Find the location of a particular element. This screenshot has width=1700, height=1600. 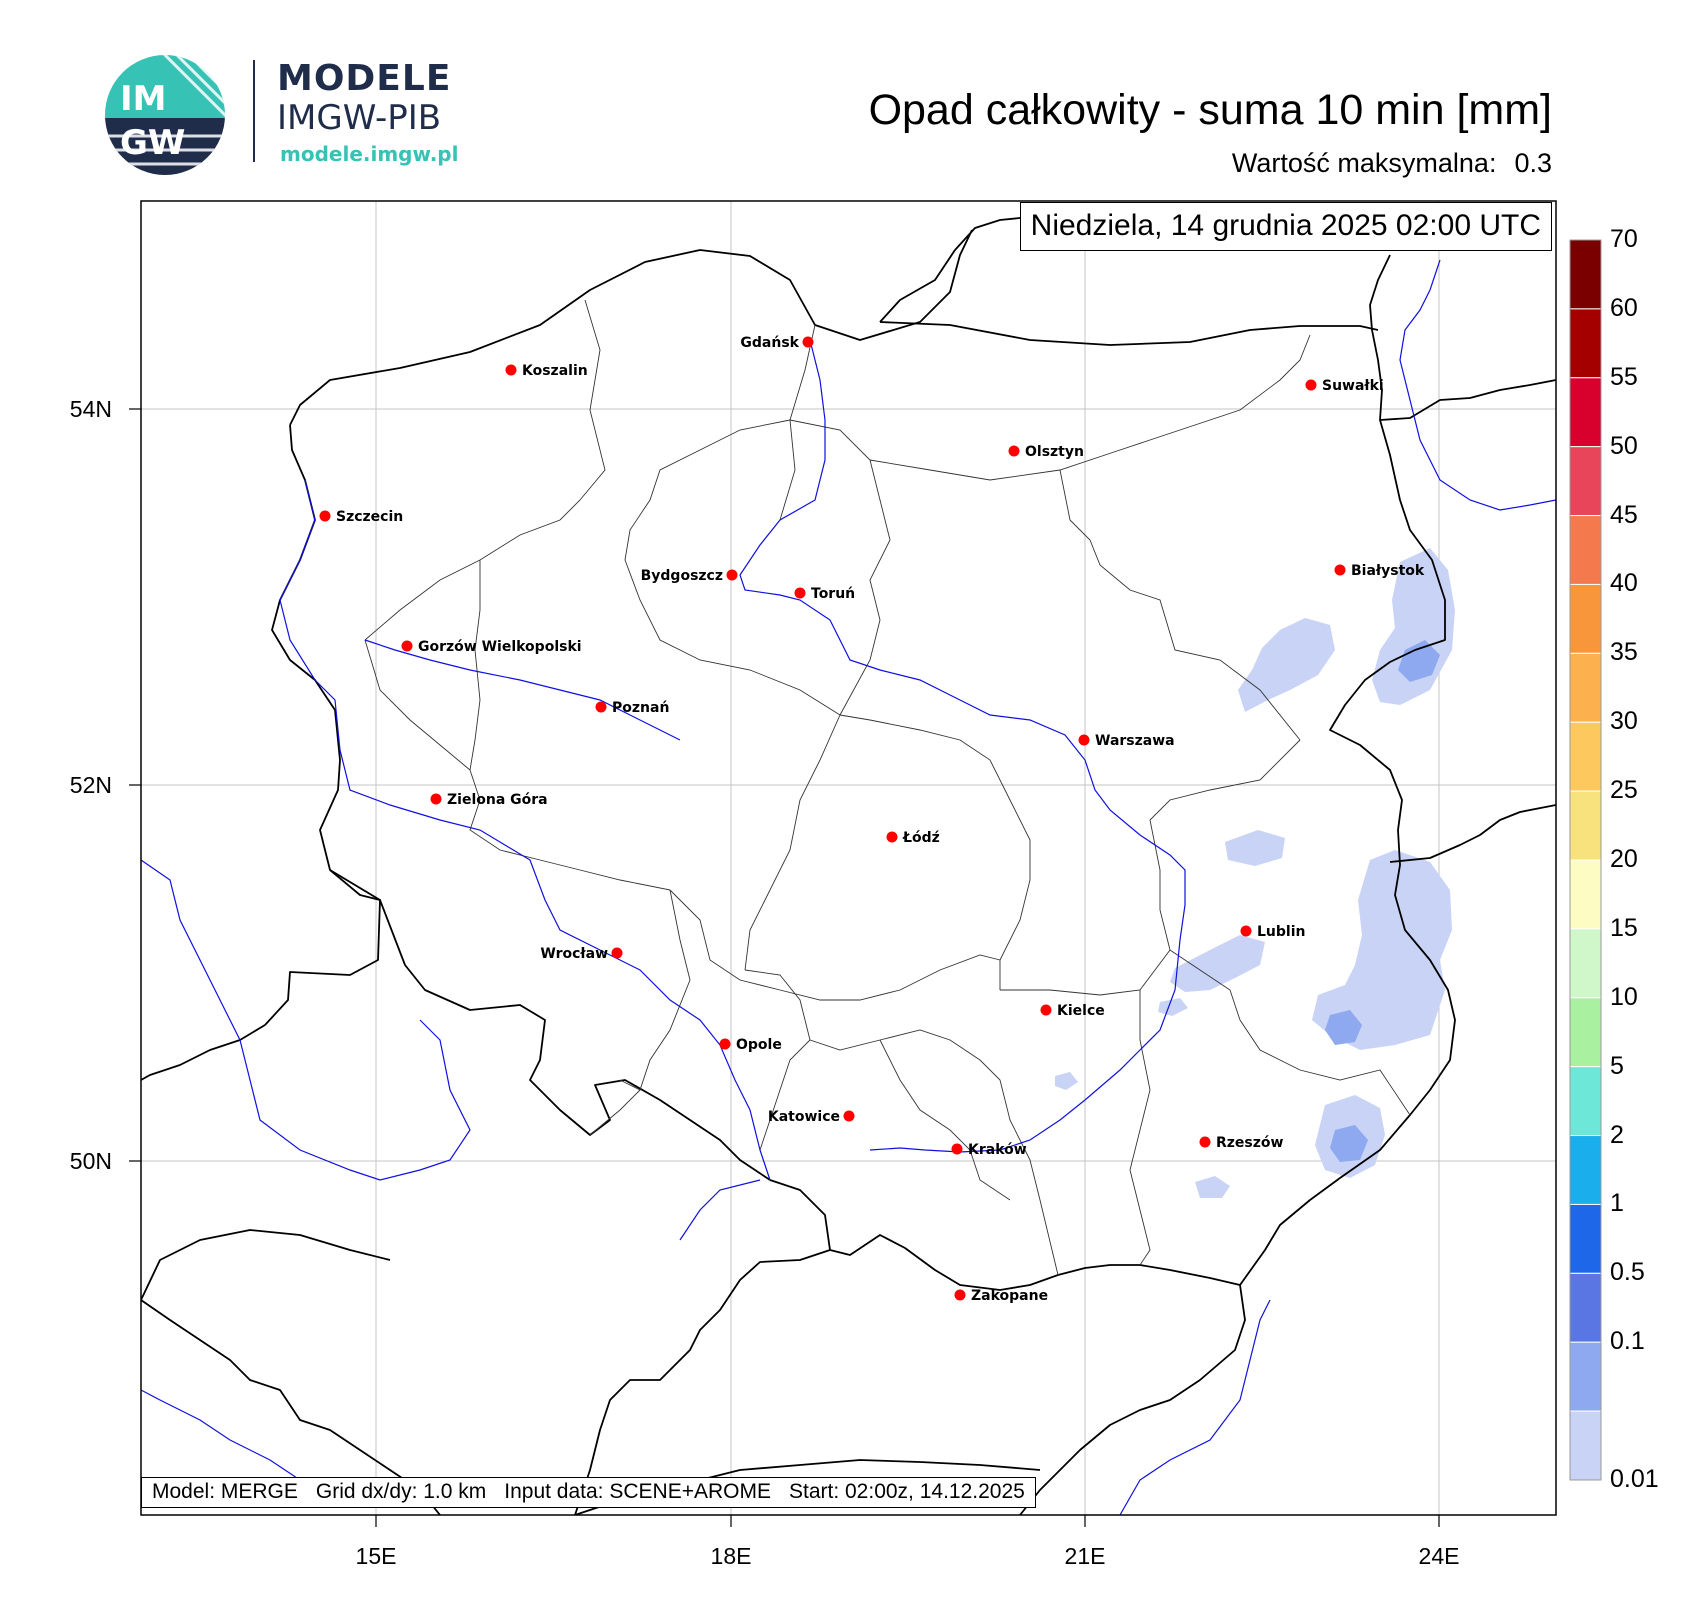

max-value-label: Wartość maksymalna: is located at coordinates (1364, 163).